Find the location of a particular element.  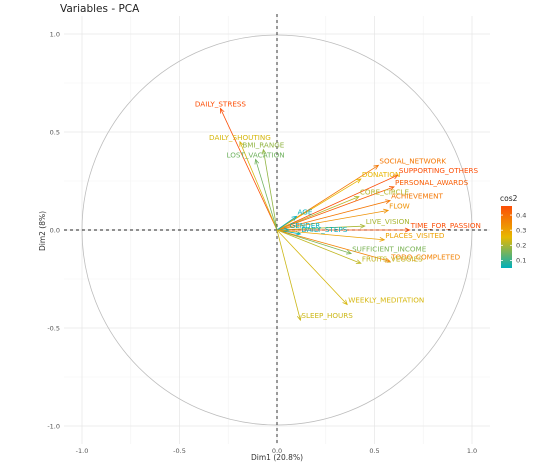

arrow-donation is located at coordinates (319, 204).